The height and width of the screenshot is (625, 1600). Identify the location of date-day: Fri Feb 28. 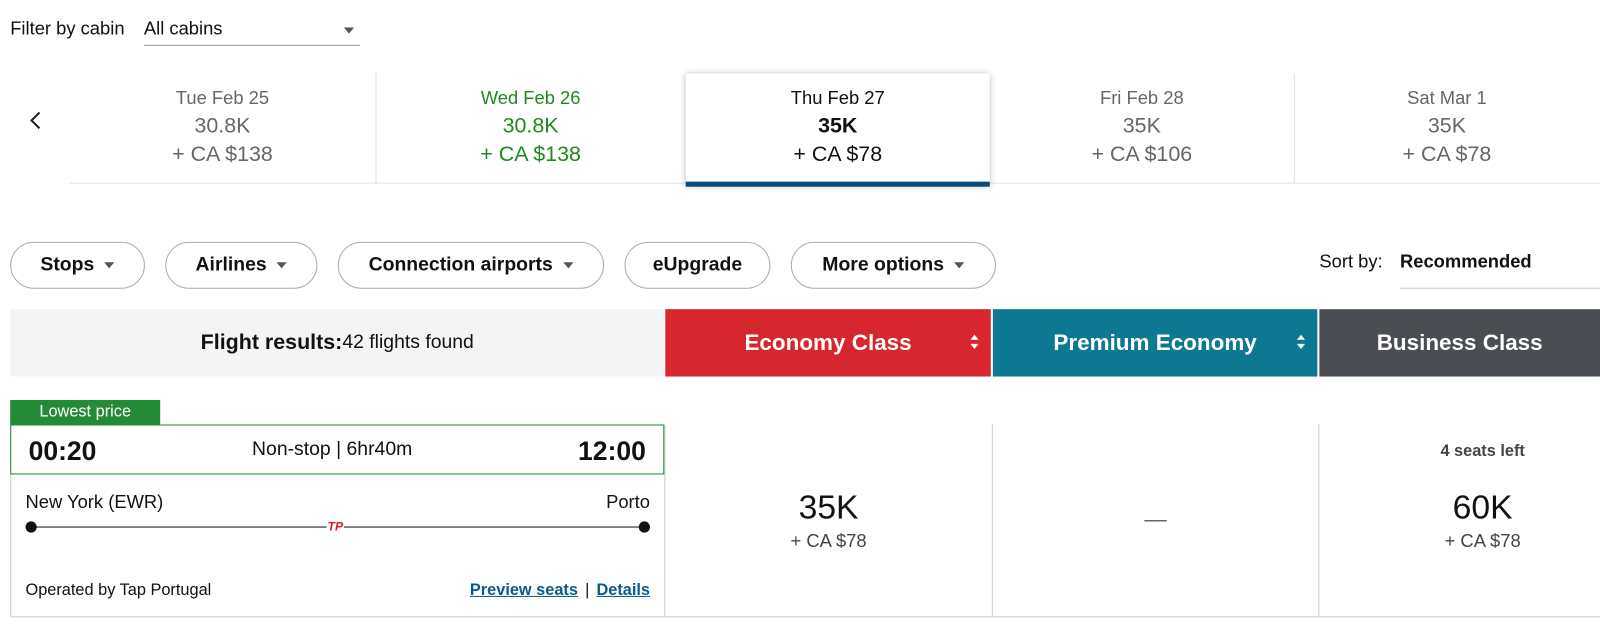
(1141, 98).